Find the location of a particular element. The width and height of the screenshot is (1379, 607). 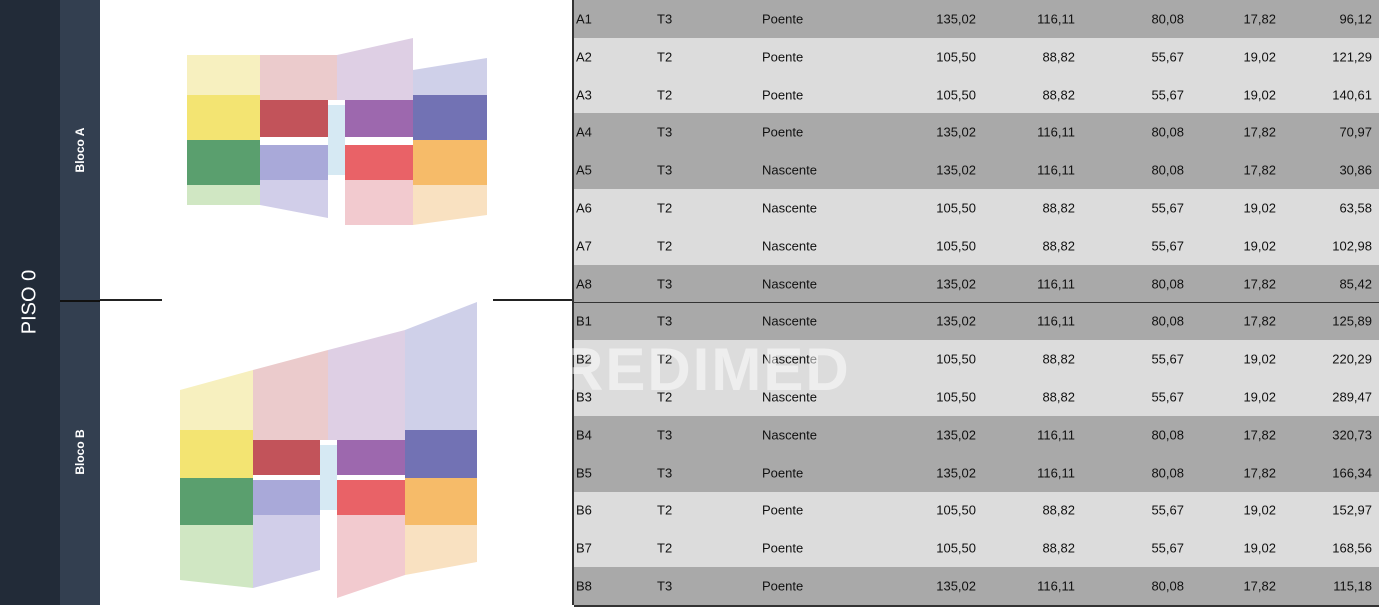

table-cell: 289,47 is located at coordinates (1352, 397).